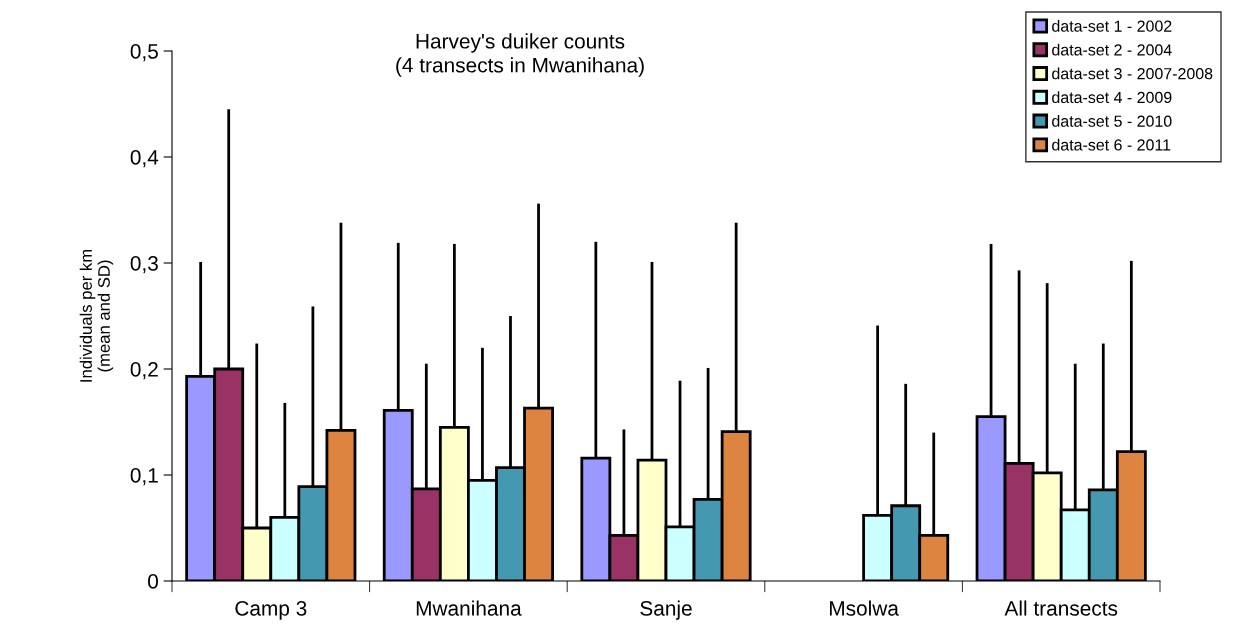 The height and width of the screenshot is (641, 1235). Describe the element at coordinates (1112, 26) in the screenshot. I see `legend-label: data-set 1 - 2002` at that location.